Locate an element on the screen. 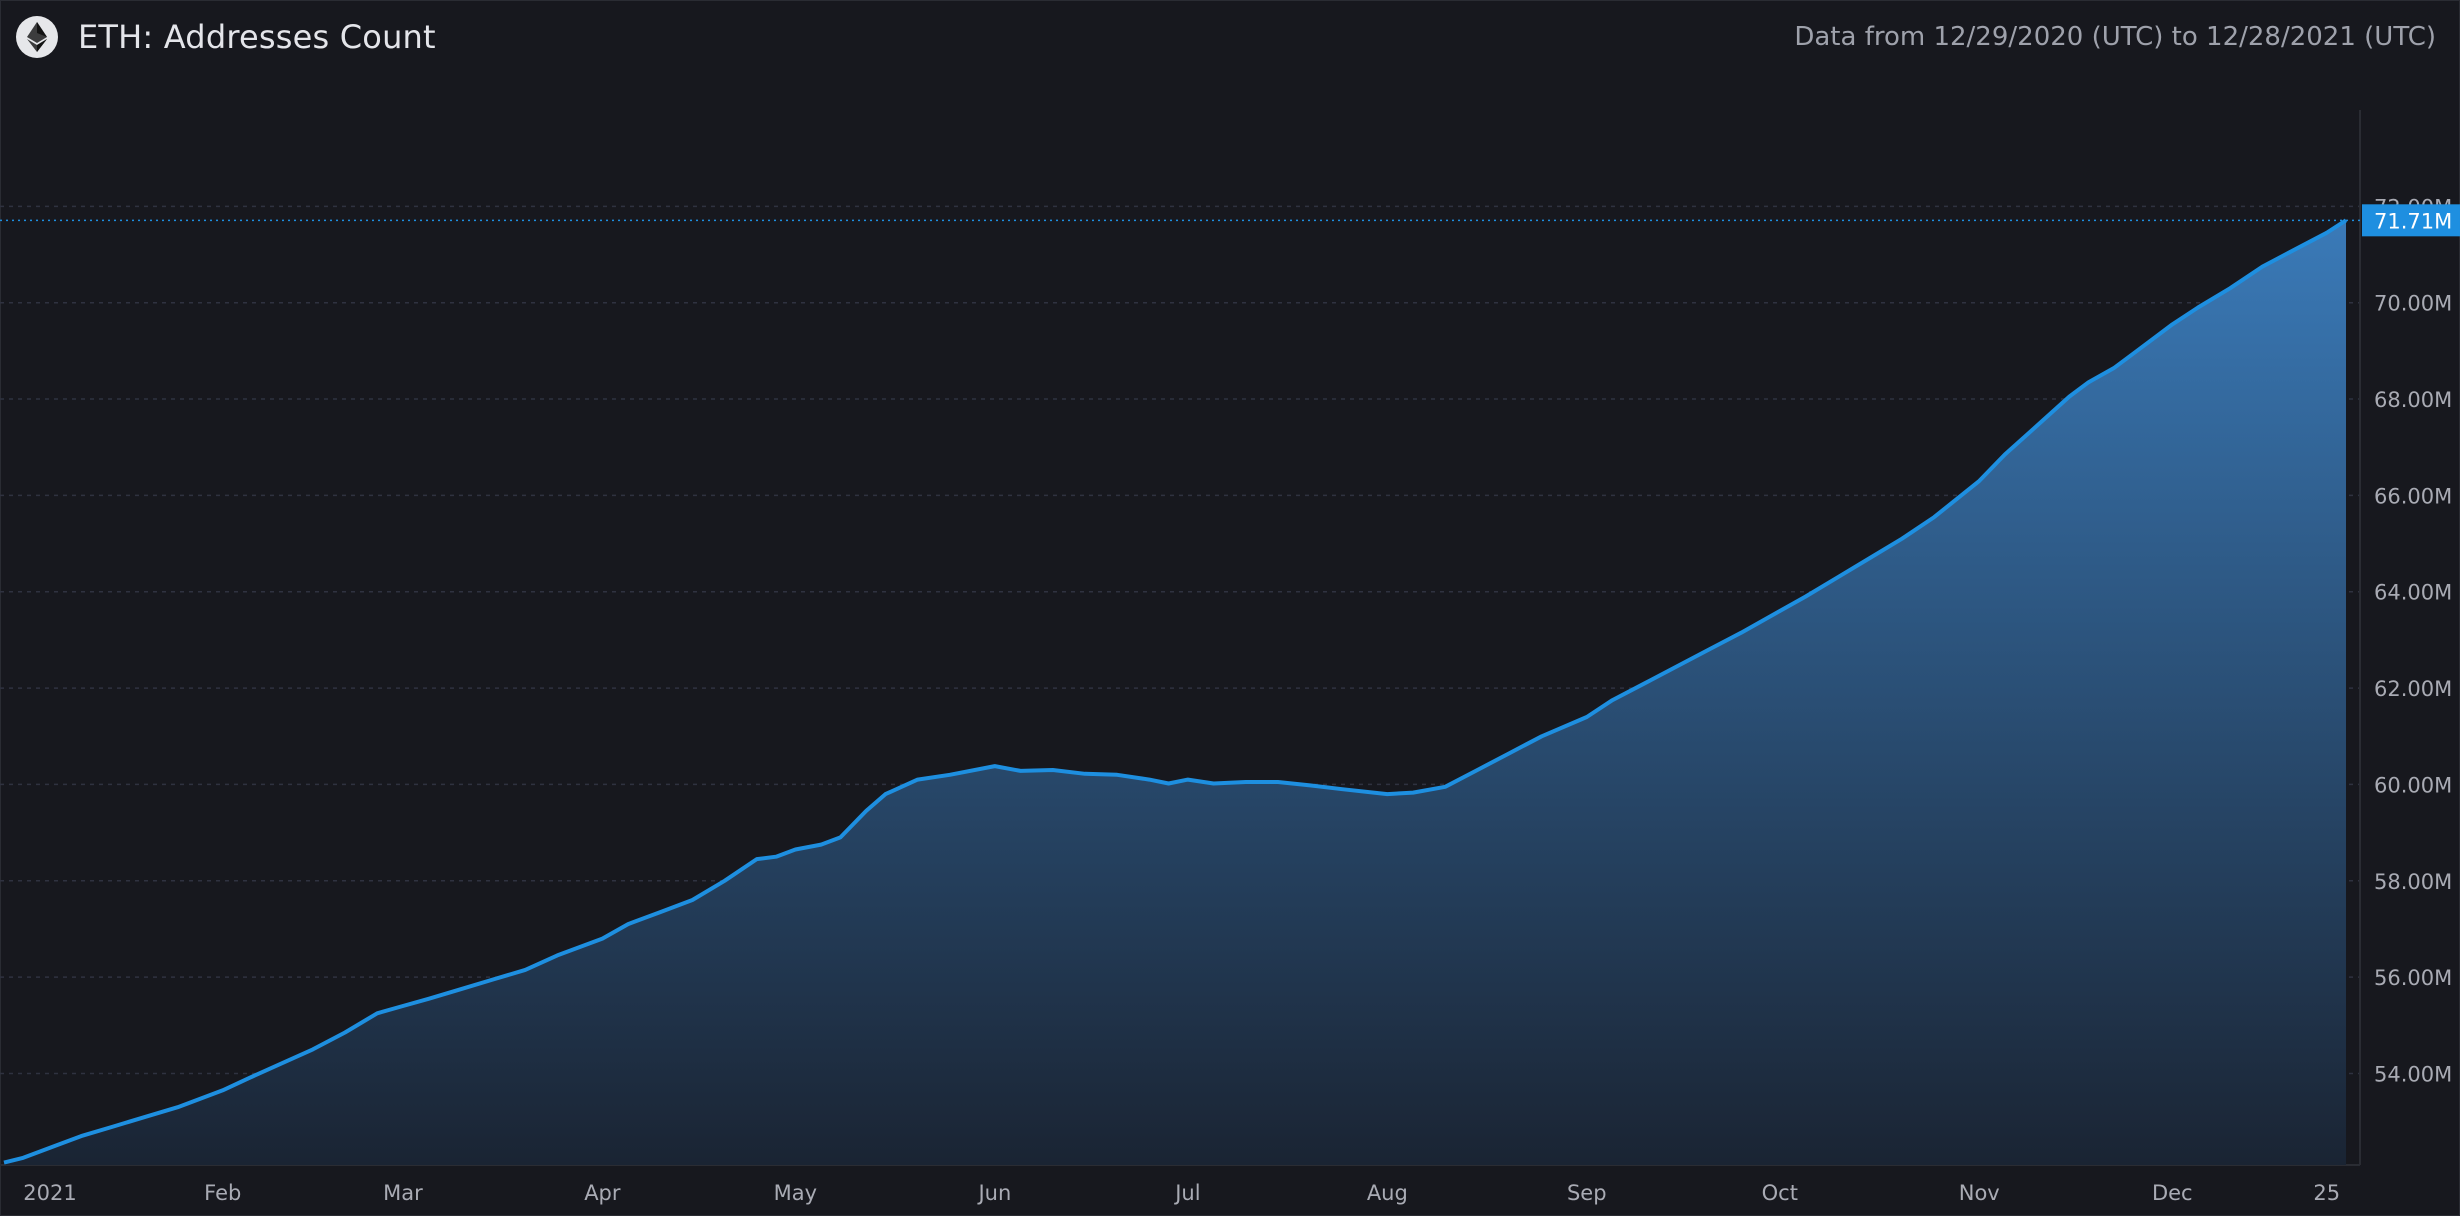  x-tick-label: Sep is located at coordinates (1587, 1193).